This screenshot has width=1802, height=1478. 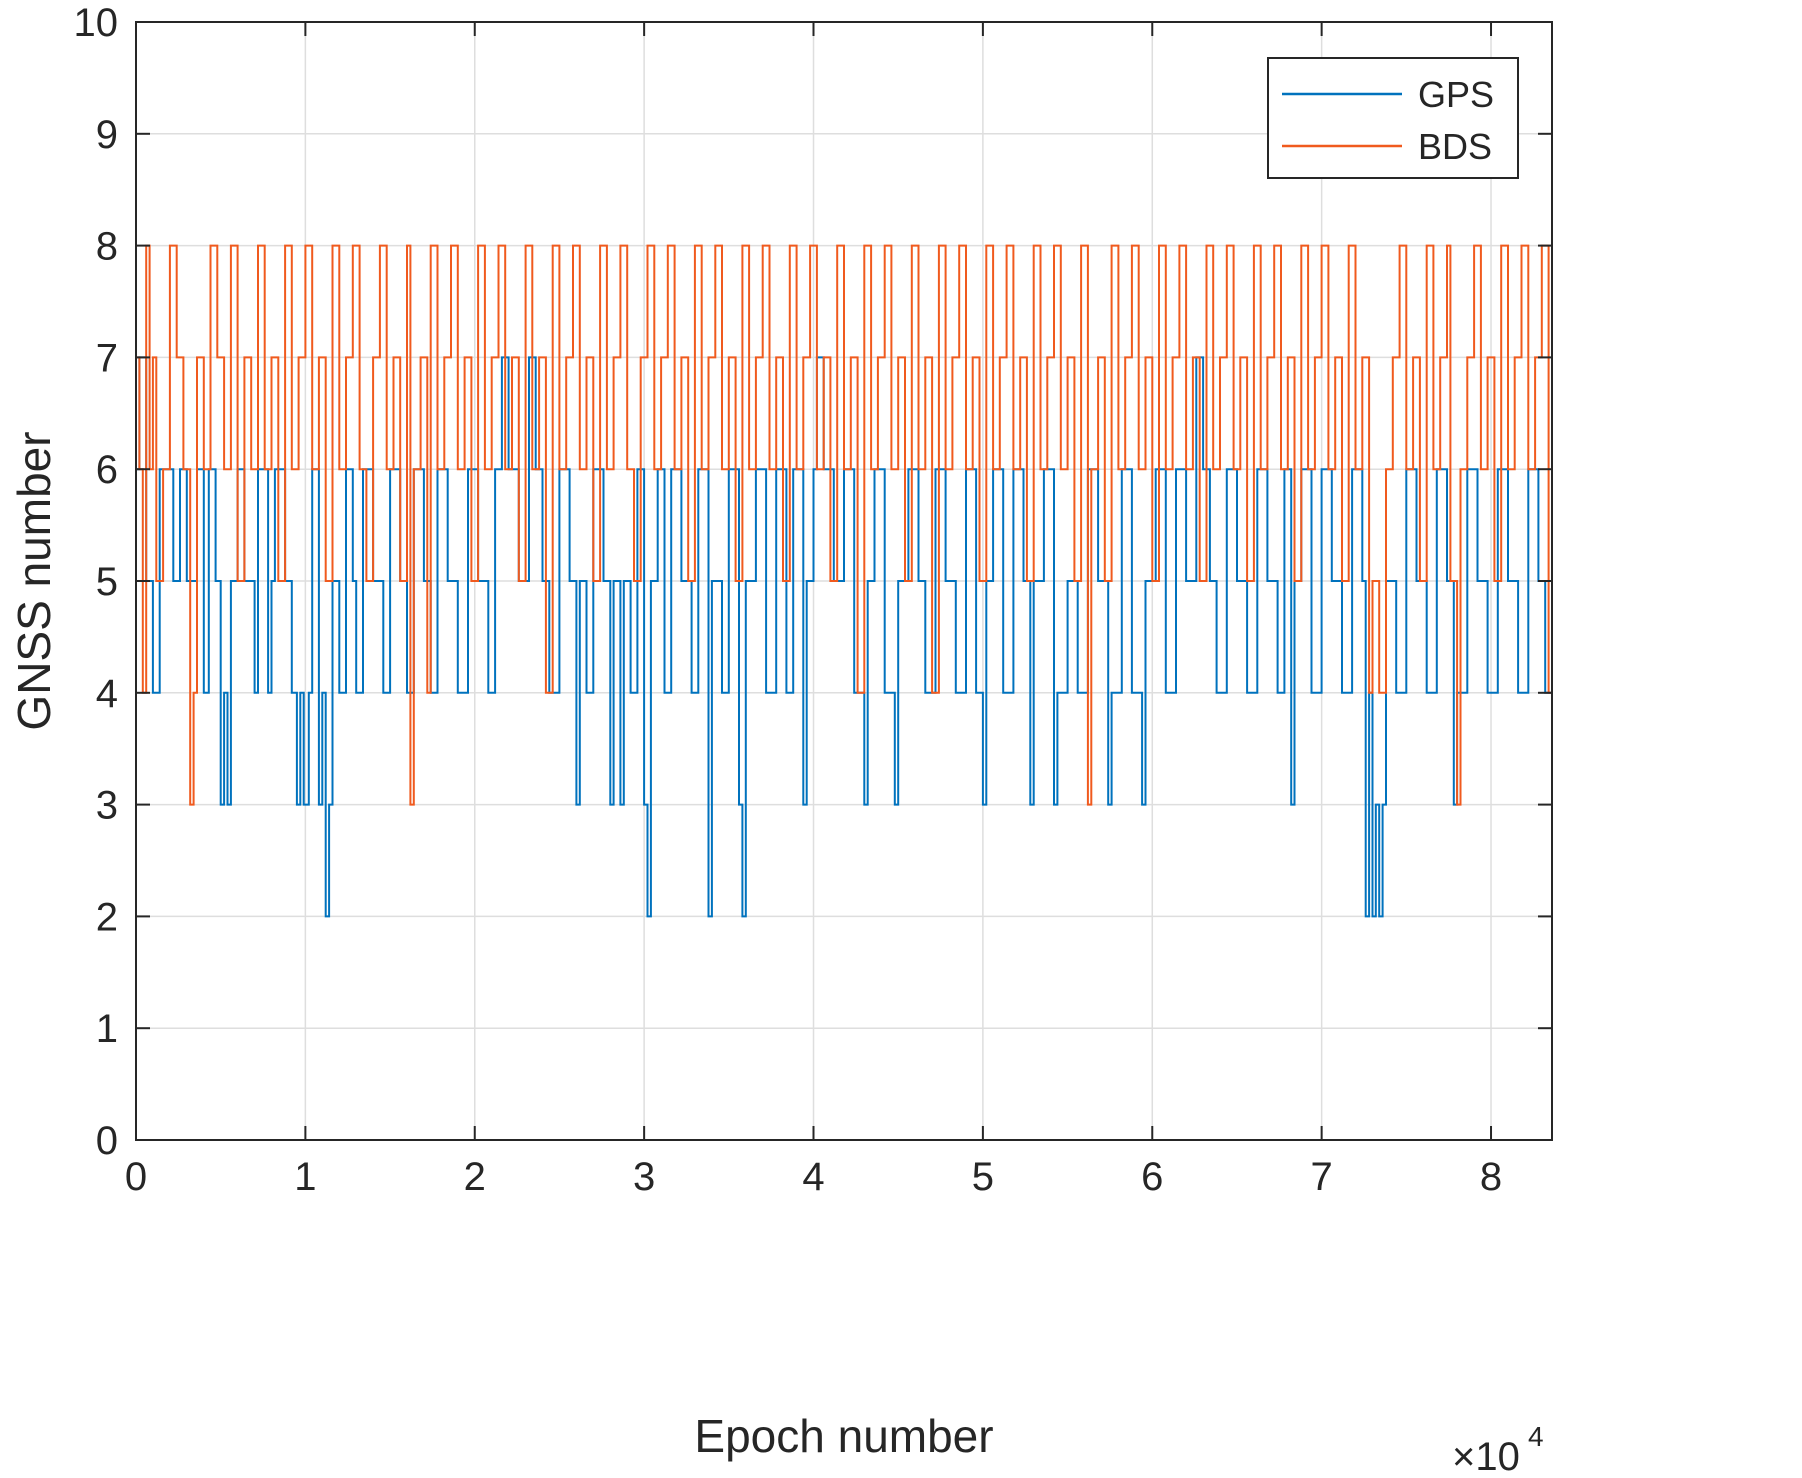 I want to click on x-tick-label: 5, so click(x=983, y=1177).